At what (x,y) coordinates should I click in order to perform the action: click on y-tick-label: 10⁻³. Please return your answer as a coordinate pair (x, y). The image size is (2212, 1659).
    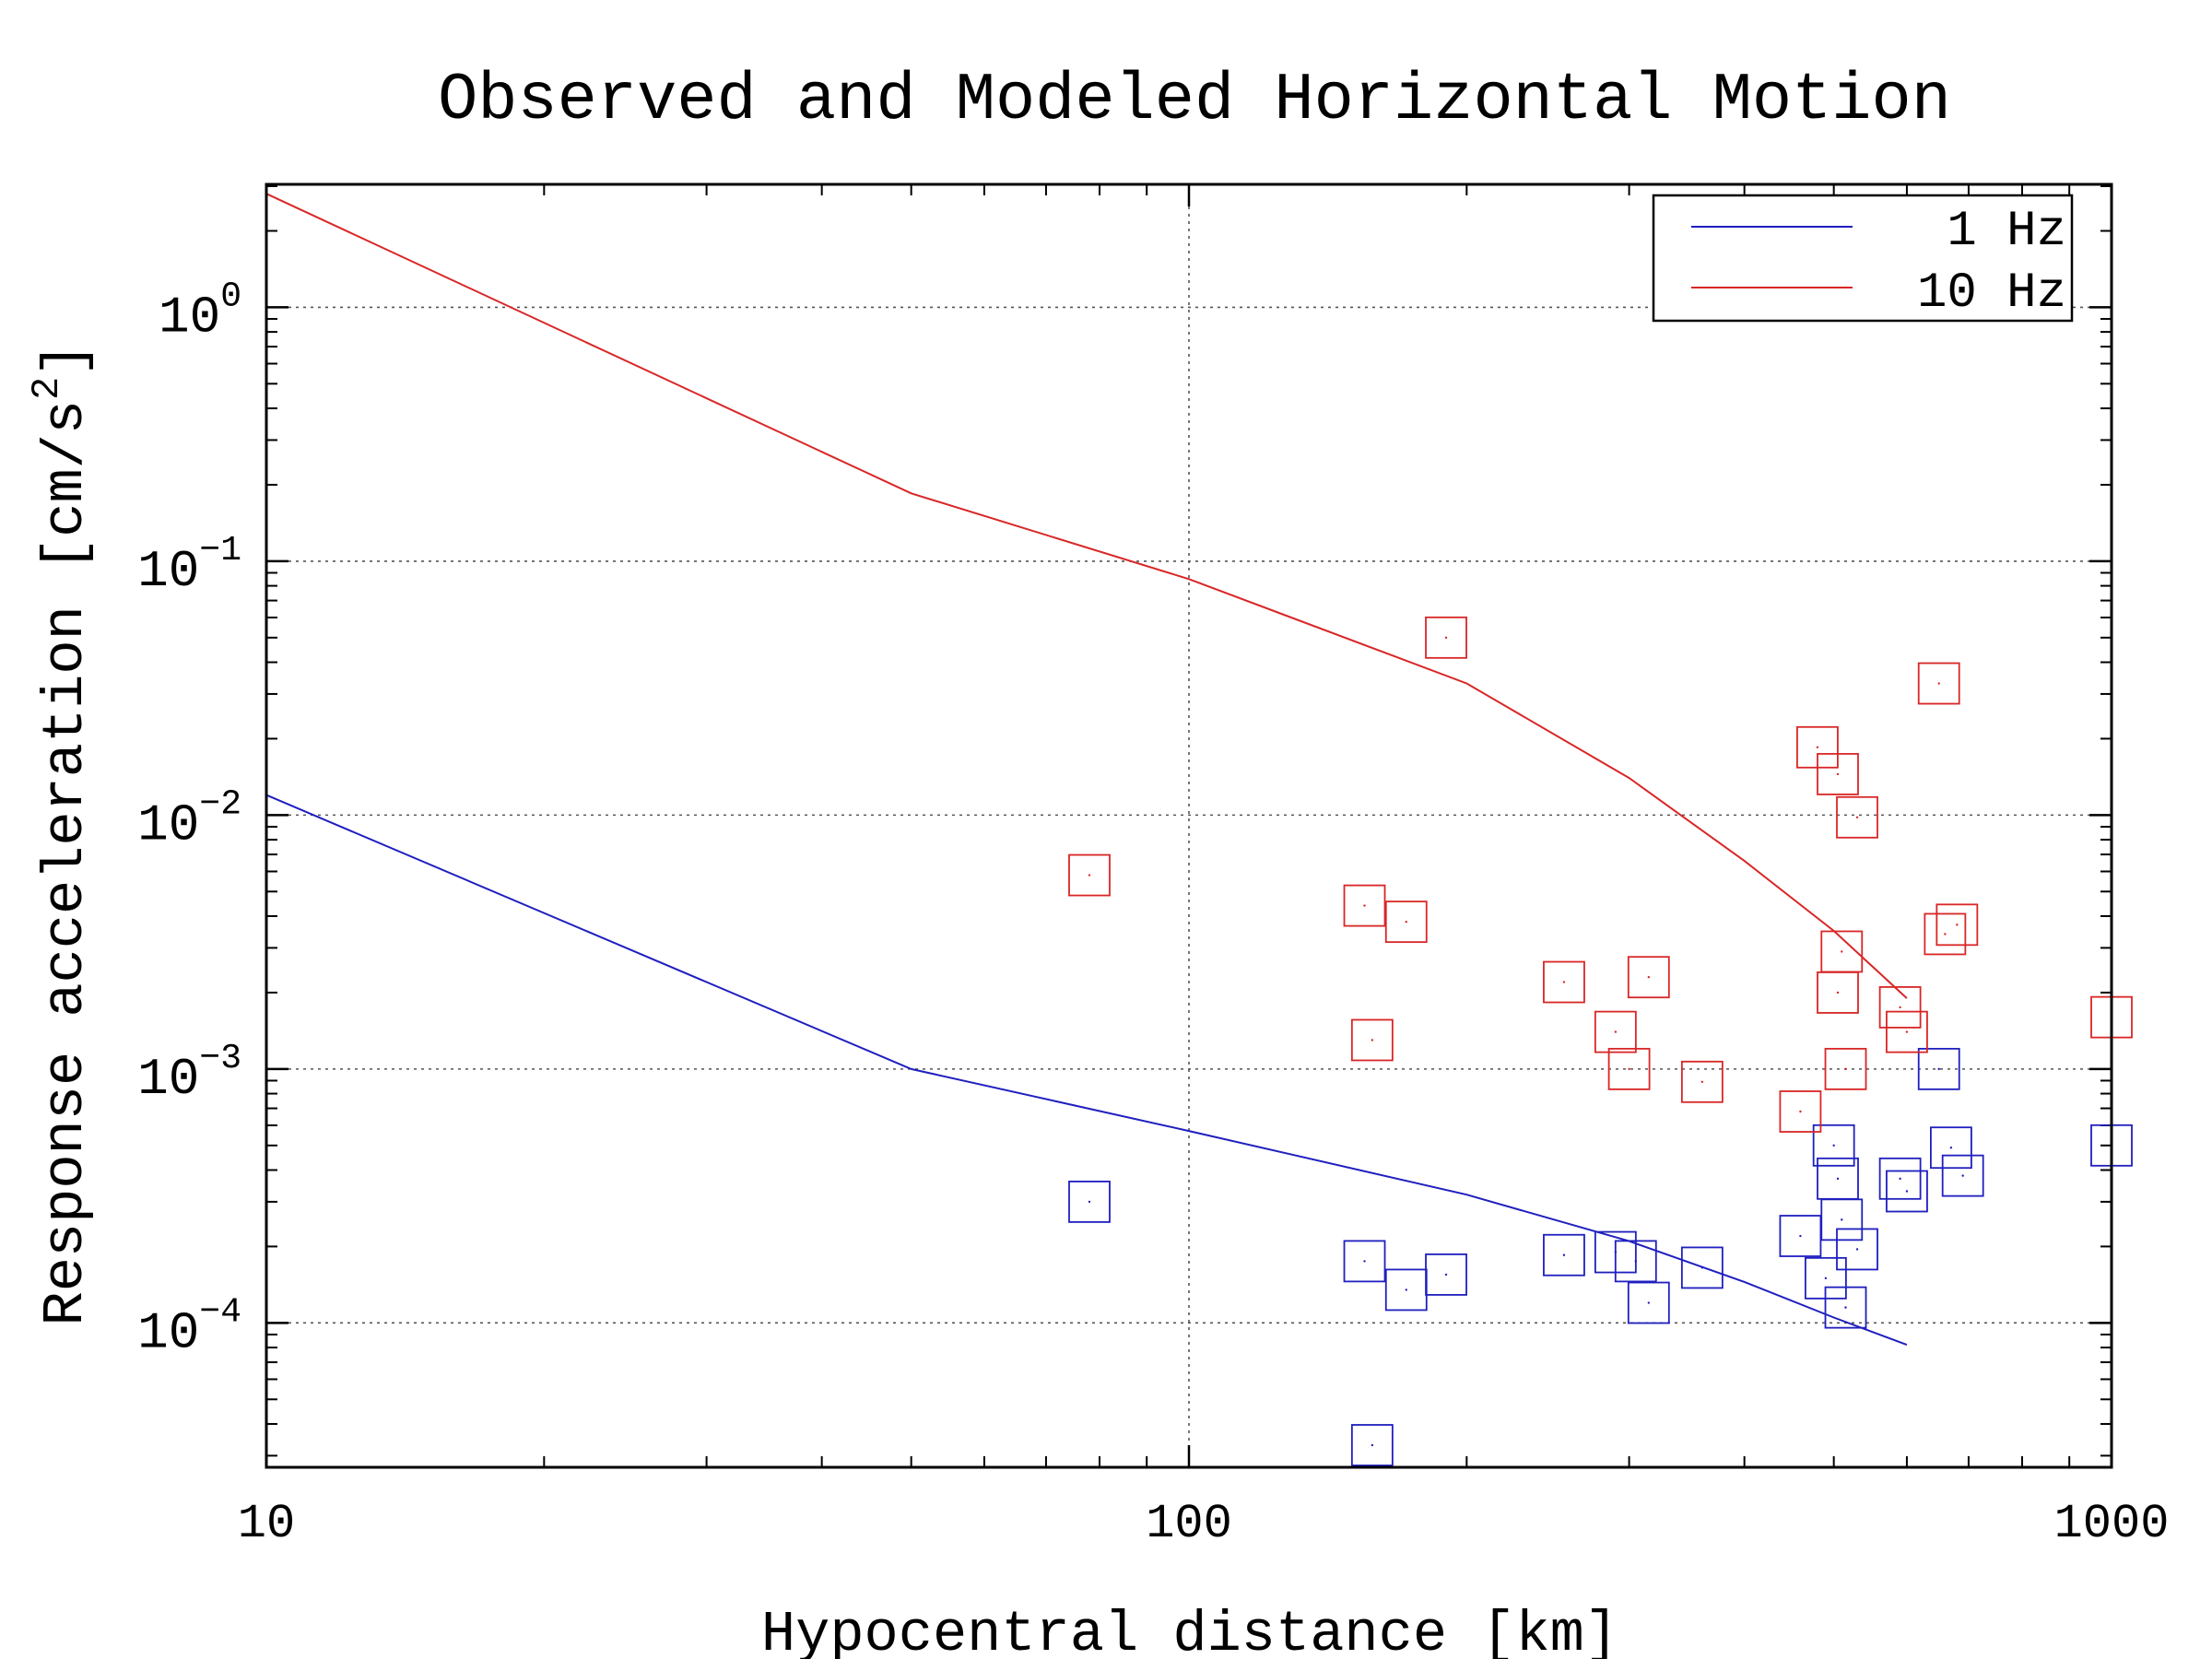
    Looking at the image, I should click on (189, 1074).